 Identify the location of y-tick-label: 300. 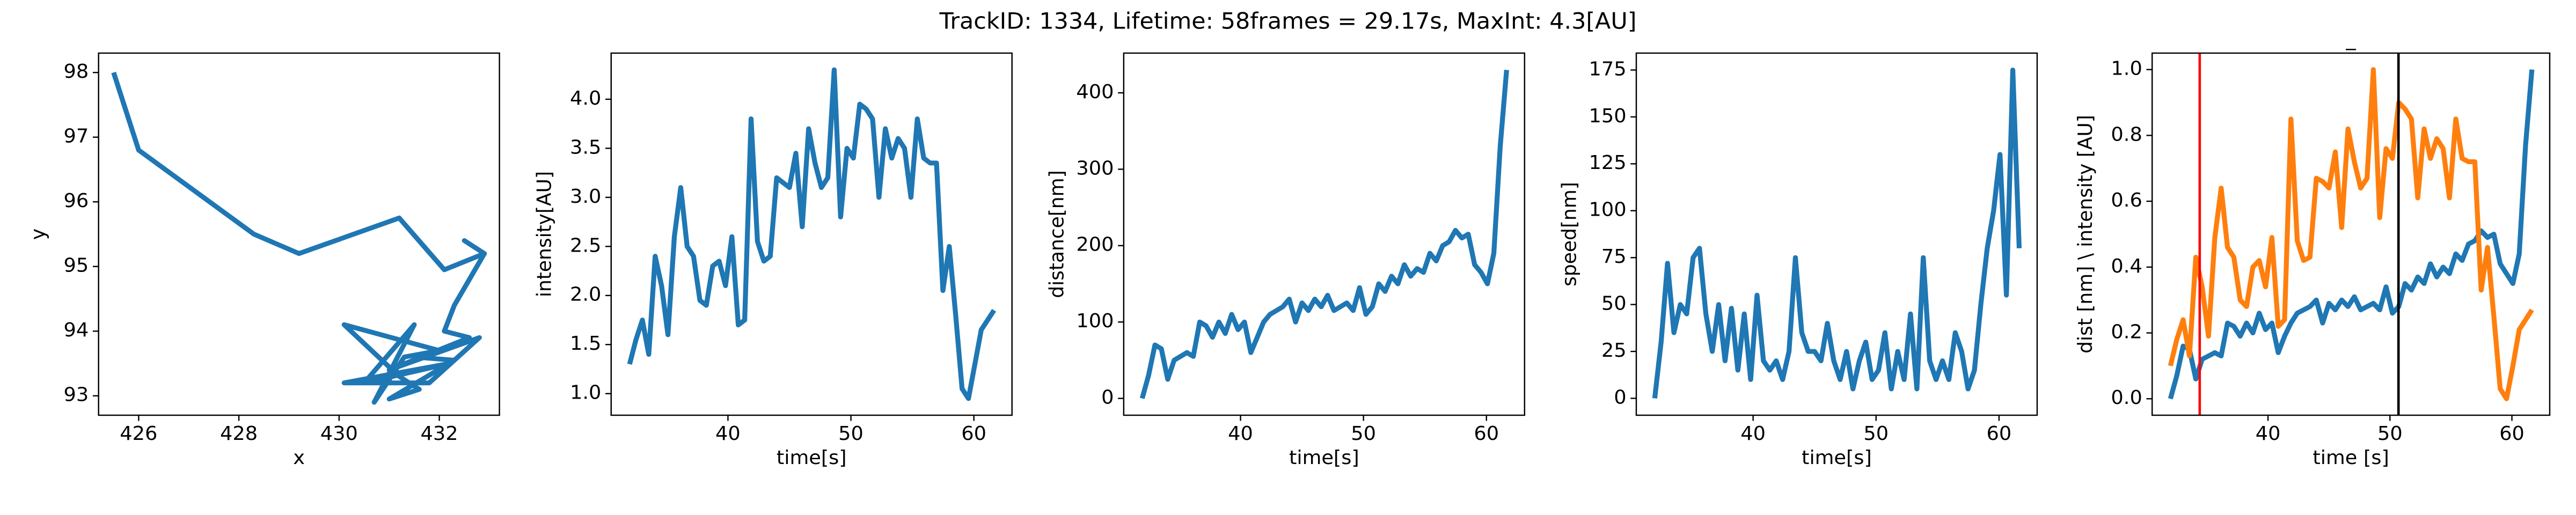
(1095, 168).